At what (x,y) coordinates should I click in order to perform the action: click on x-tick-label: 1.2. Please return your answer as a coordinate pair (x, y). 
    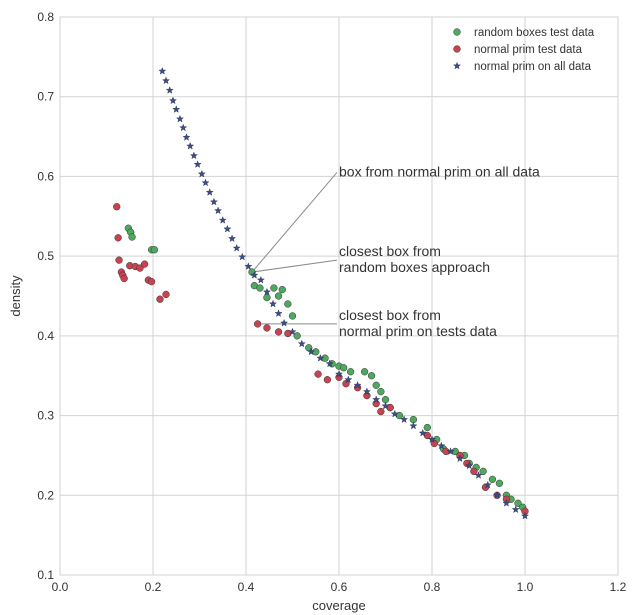
    Looking at the image, I should click on (618, 587).